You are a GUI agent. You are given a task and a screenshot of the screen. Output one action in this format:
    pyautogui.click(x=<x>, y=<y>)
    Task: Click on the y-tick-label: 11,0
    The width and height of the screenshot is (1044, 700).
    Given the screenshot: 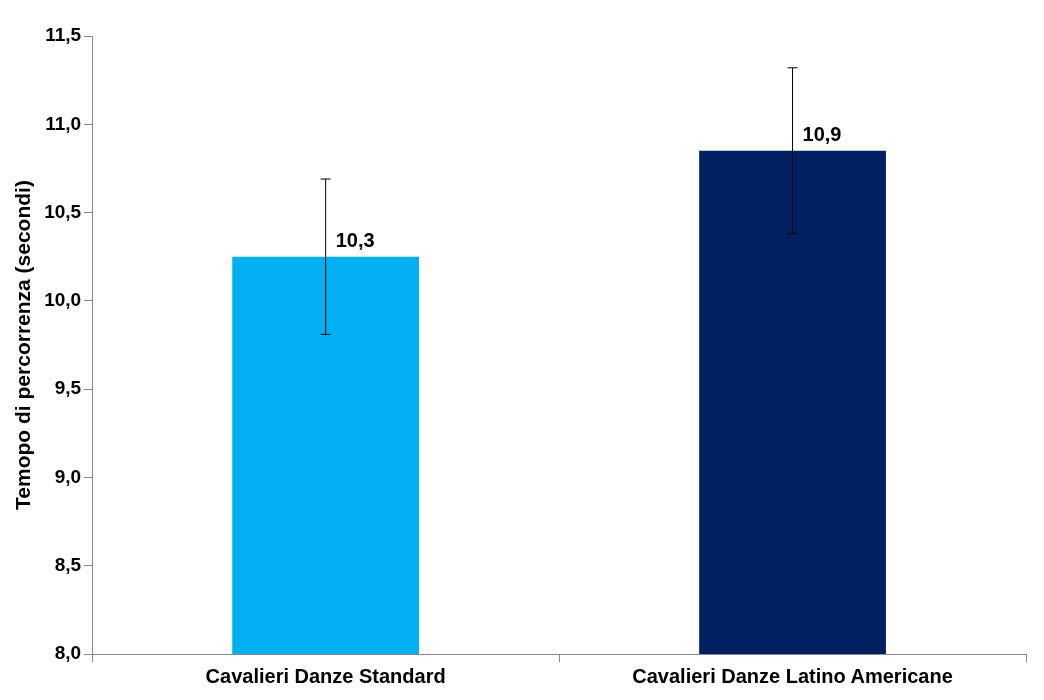 What is the action you would take?
    pyautogui.click(x=63, y=123)
    